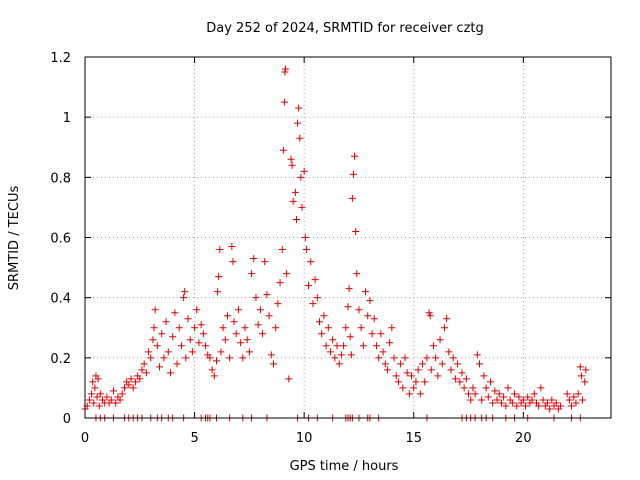  Describe the element at coordinates (523, 438) in the screenshot. I see `x-tick-label: 20` at that location.